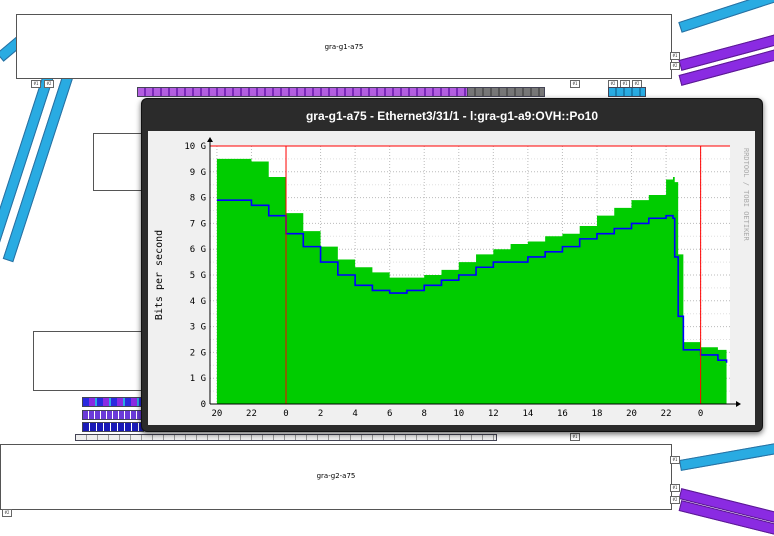 This screenshot has height=536, width=774. I want to click on x-tick-label: 10, so click(458, 414).